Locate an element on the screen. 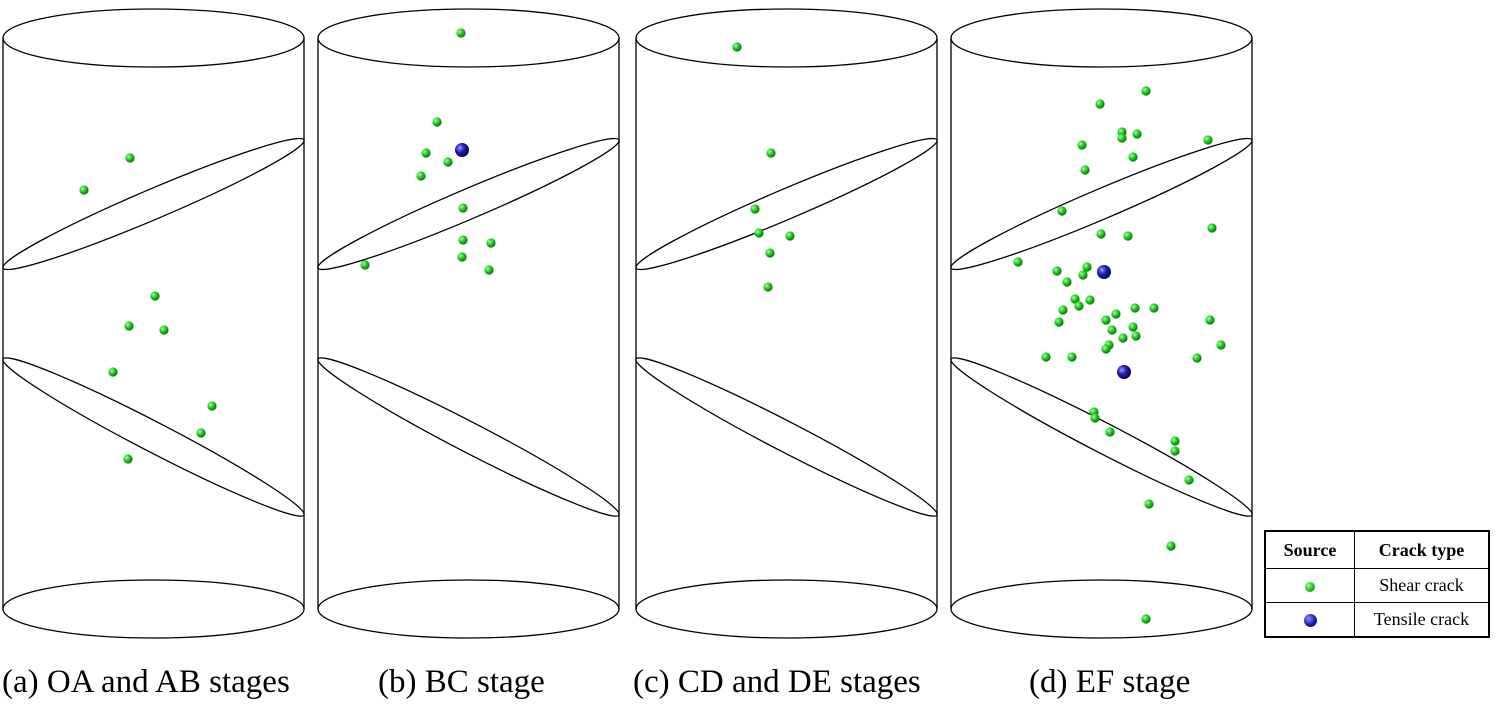 Image resolution: width=1500 pixels, height=709 pixels. legend-tensile-symbol is located at coordinates (1310, 619).